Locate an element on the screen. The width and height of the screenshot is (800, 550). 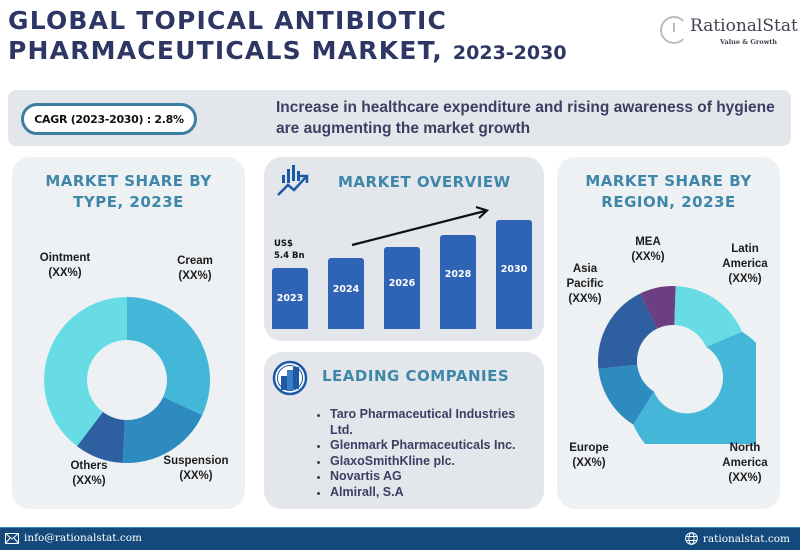
bar-label-2026: 2026 is located at coordinates (402, 283).